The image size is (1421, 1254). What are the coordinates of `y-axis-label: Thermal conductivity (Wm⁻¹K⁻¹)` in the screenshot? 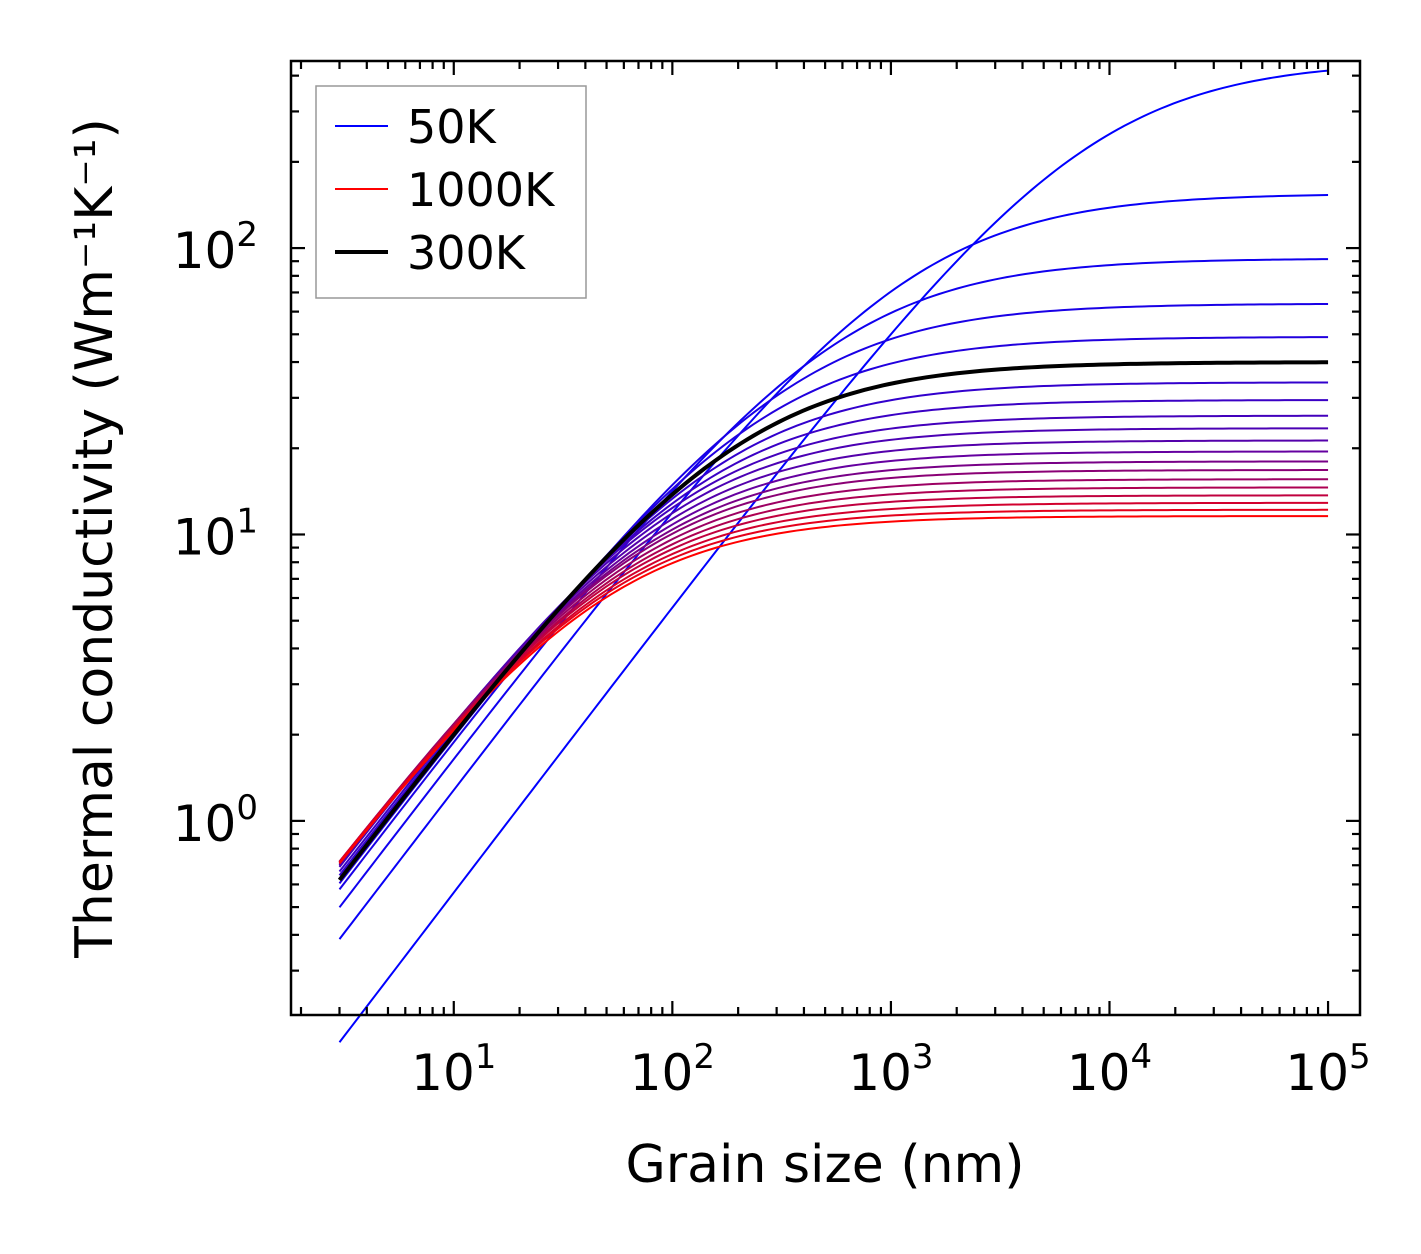 It's located at (95, 538).